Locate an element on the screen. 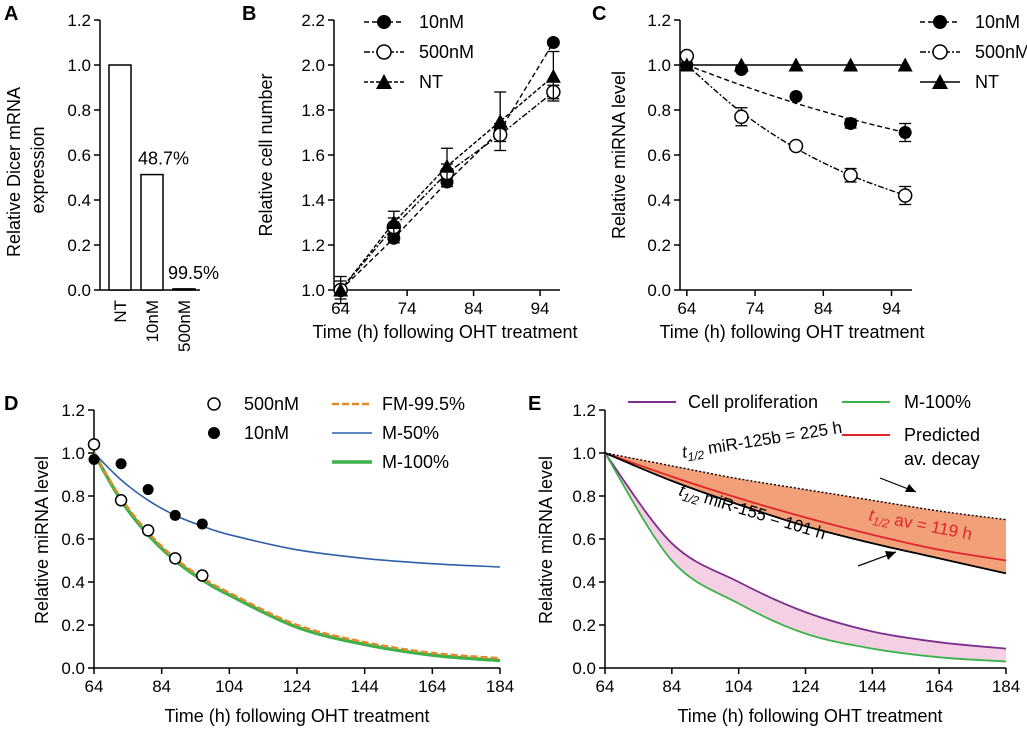  legend-label-m-50: M-50% is located at coordinates (410, 433).